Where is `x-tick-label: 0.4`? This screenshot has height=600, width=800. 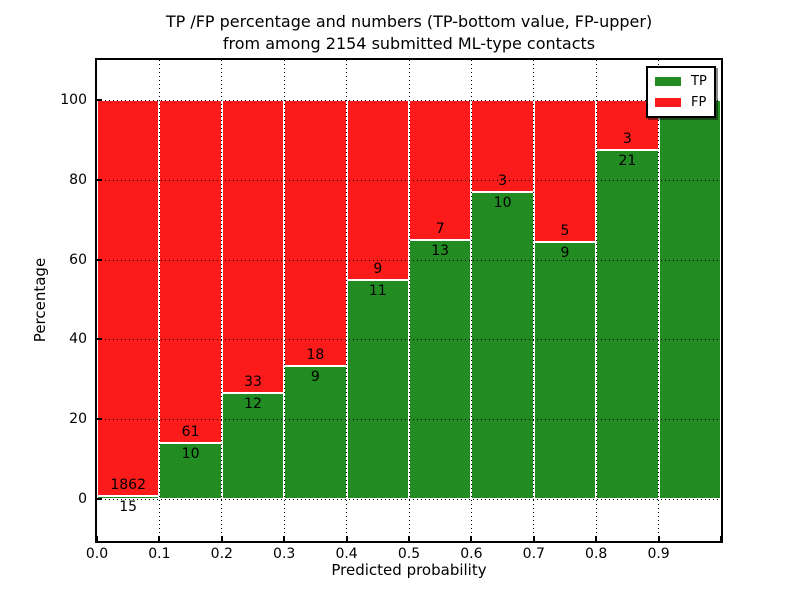 x-tick-label: 0.4 is located at coordinates (346, 554).